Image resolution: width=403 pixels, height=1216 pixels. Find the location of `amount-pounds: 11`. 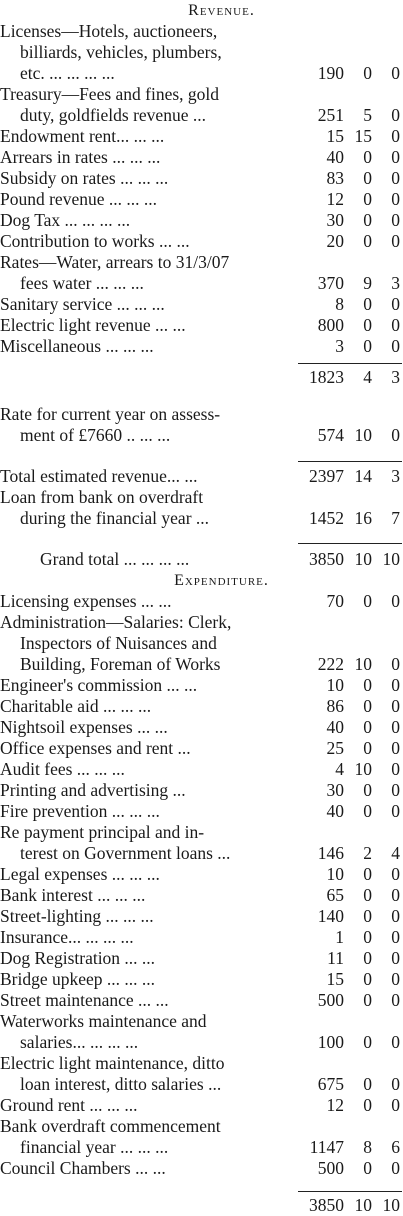

amount-pounds: 11 is located at coordinates (335, 958).